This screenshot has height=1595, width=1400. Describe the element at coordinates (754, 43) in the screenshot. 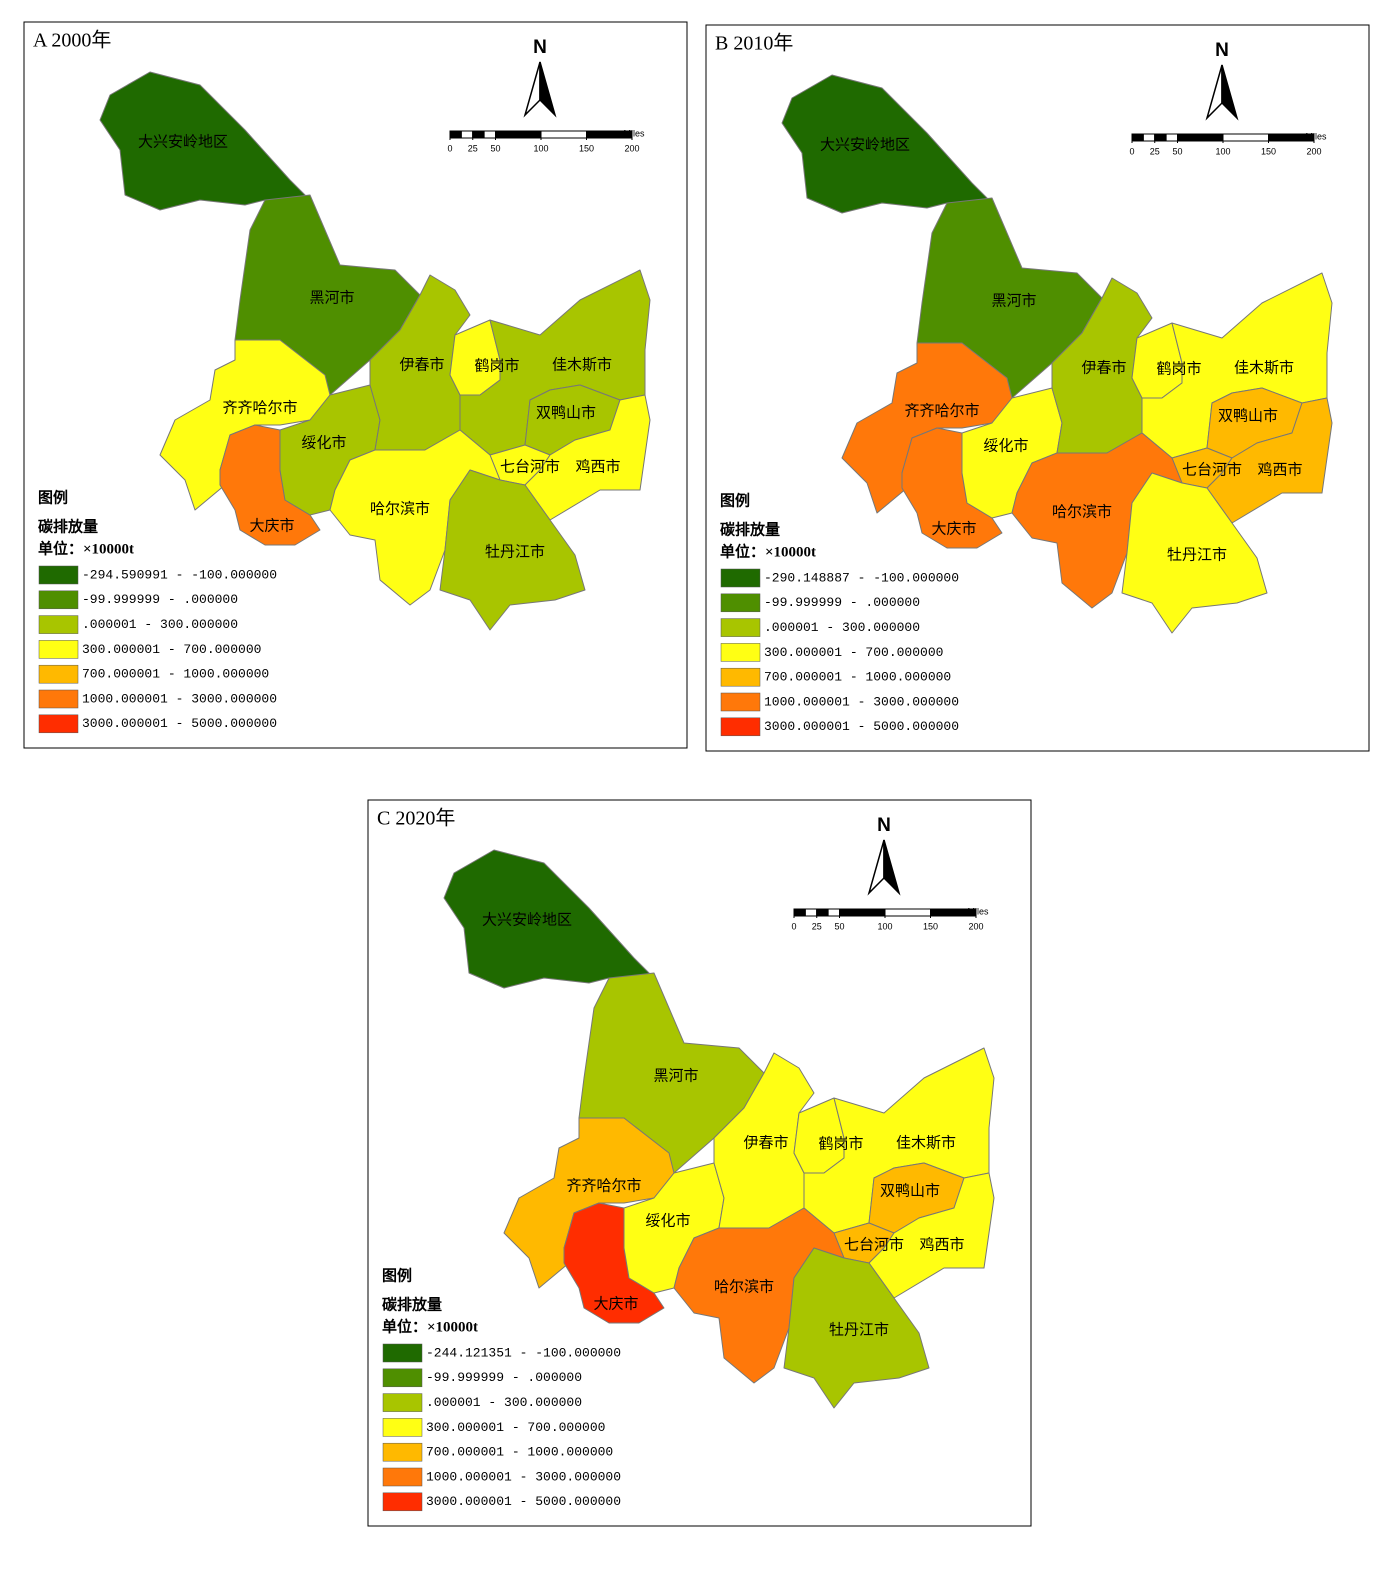

I see `panel-title: B 2010年` at that location.